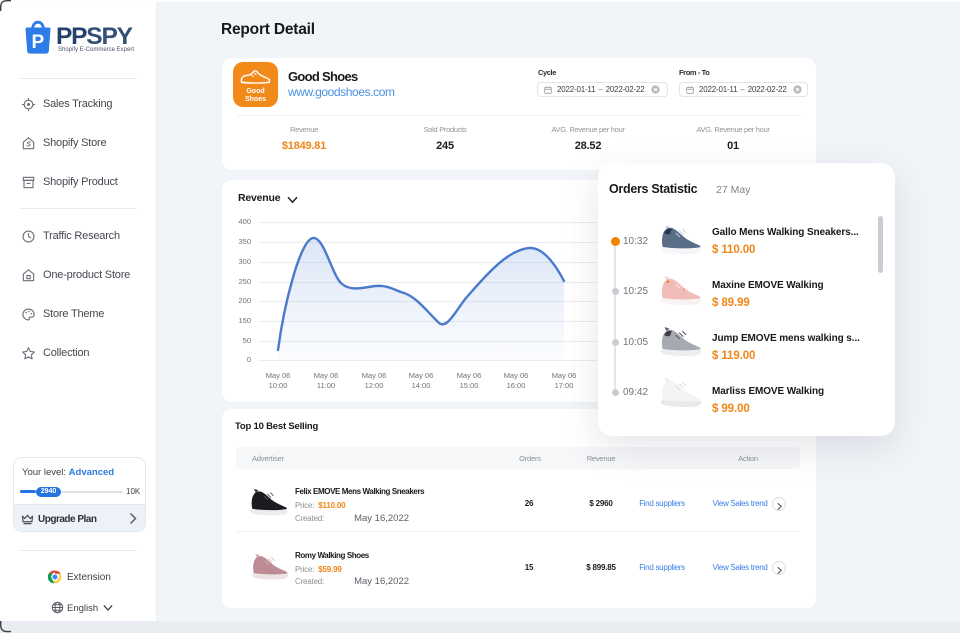 This screenshot has width=960, height=633. I want to click on svg-text: P, so click(38, 42).